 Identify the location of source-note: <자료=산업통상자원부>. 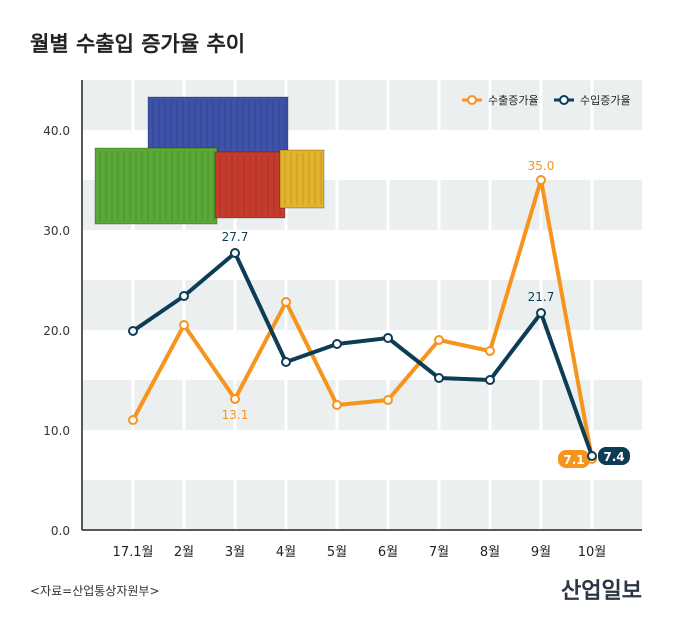
(95, 591).